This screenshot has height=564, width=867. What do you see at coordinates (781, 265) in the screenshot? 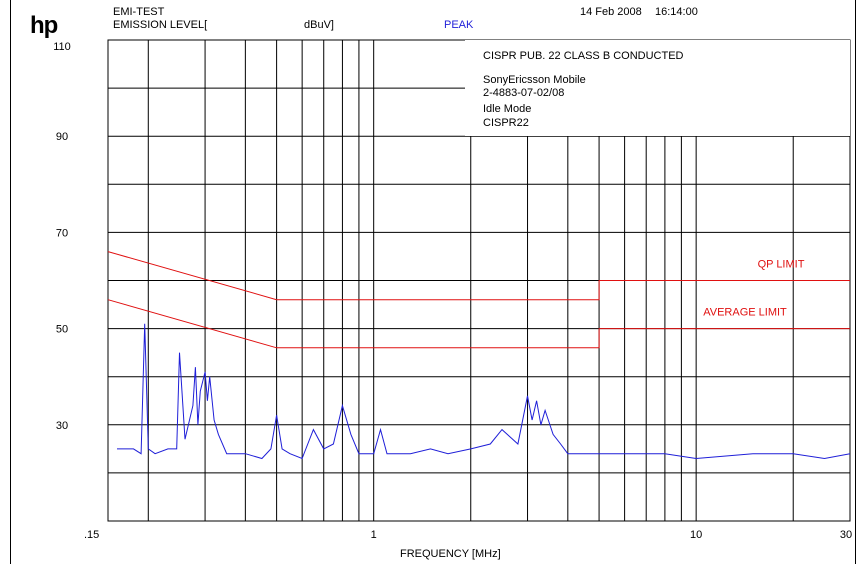
I see `qp-limit-label: QP LIMIT` at bounding box center [781, 265].